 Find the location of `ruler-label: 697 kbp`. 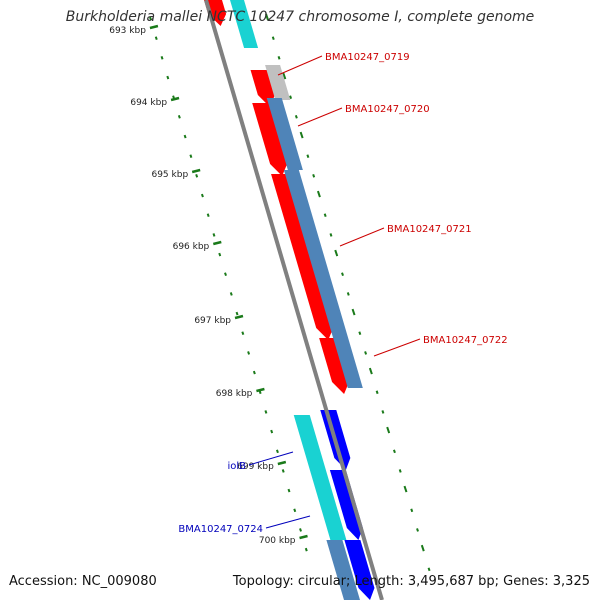

ruler-label: 697 kbp is located at coordinates (212, 321).